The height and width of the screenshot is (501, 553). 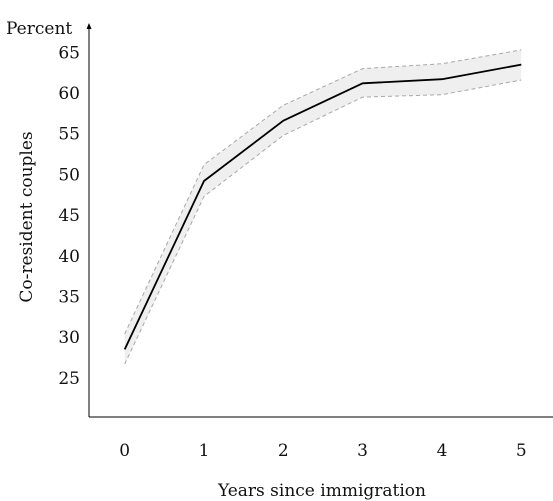 What do you see at coordinates (321, 491) in the screenshot?
I see `x-axis-title: Years since immigration` at bounding box center [321, 491].